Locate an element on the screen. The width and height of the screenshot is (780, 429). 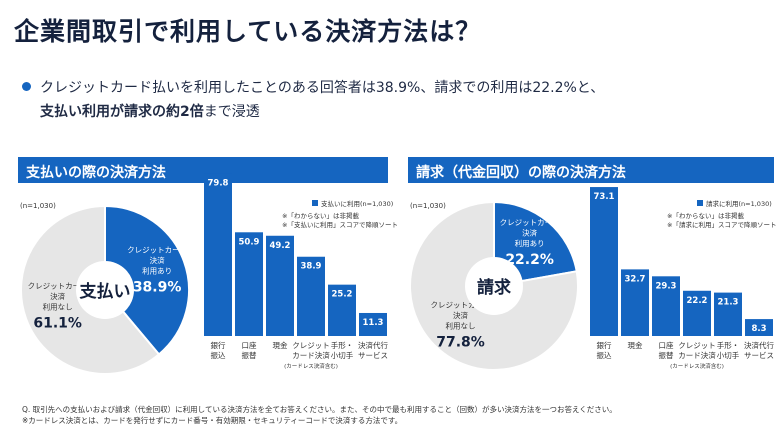
bullet-icon is located at coordinates (26, 86).